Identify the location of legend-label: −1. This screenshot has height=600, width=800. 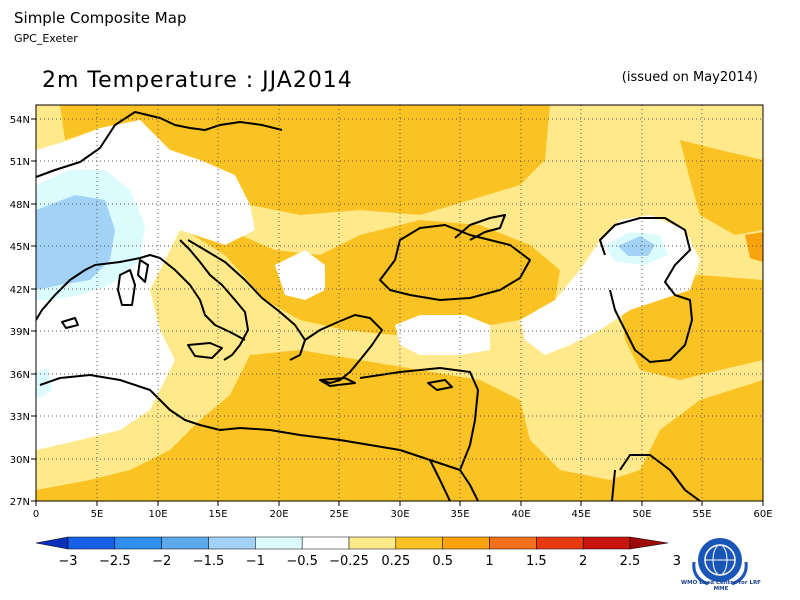
(255, 561).